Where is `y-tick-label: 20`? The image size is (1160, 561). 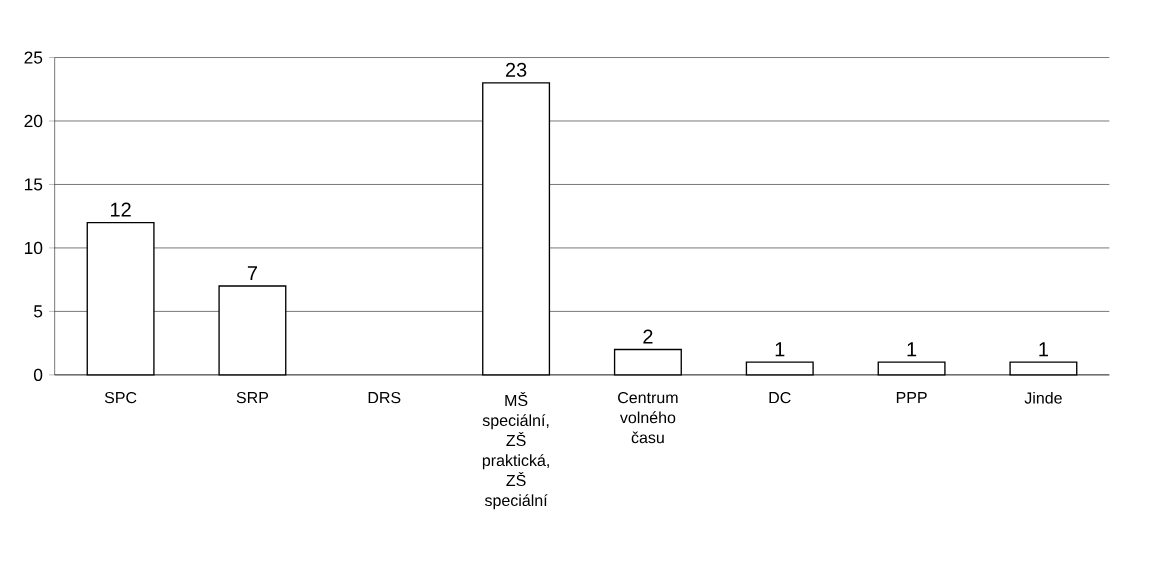
y-tick-label: 20 is located at coordinates (33, 121).